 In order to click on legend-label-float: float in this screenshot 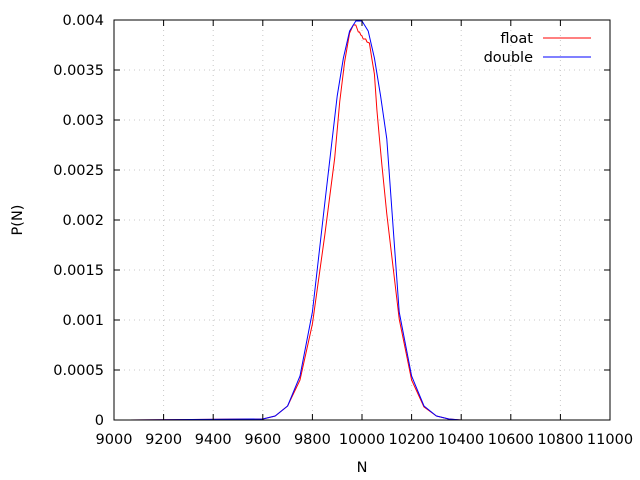, I will do `click(516, 39)`.